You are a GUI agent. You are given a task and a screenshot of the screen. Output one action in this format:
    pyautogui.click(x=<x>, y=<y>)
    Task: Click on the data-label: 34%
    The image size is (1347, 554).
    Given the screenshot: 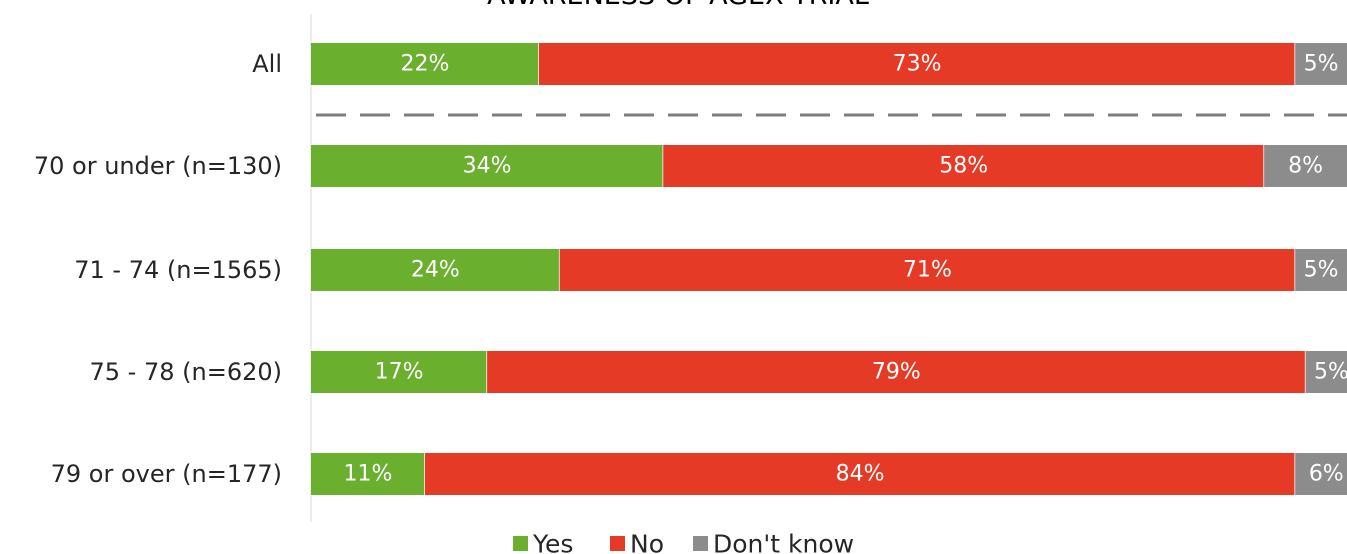 What is the action you would take?
    pyautogui.click(x=487, y=166)
    